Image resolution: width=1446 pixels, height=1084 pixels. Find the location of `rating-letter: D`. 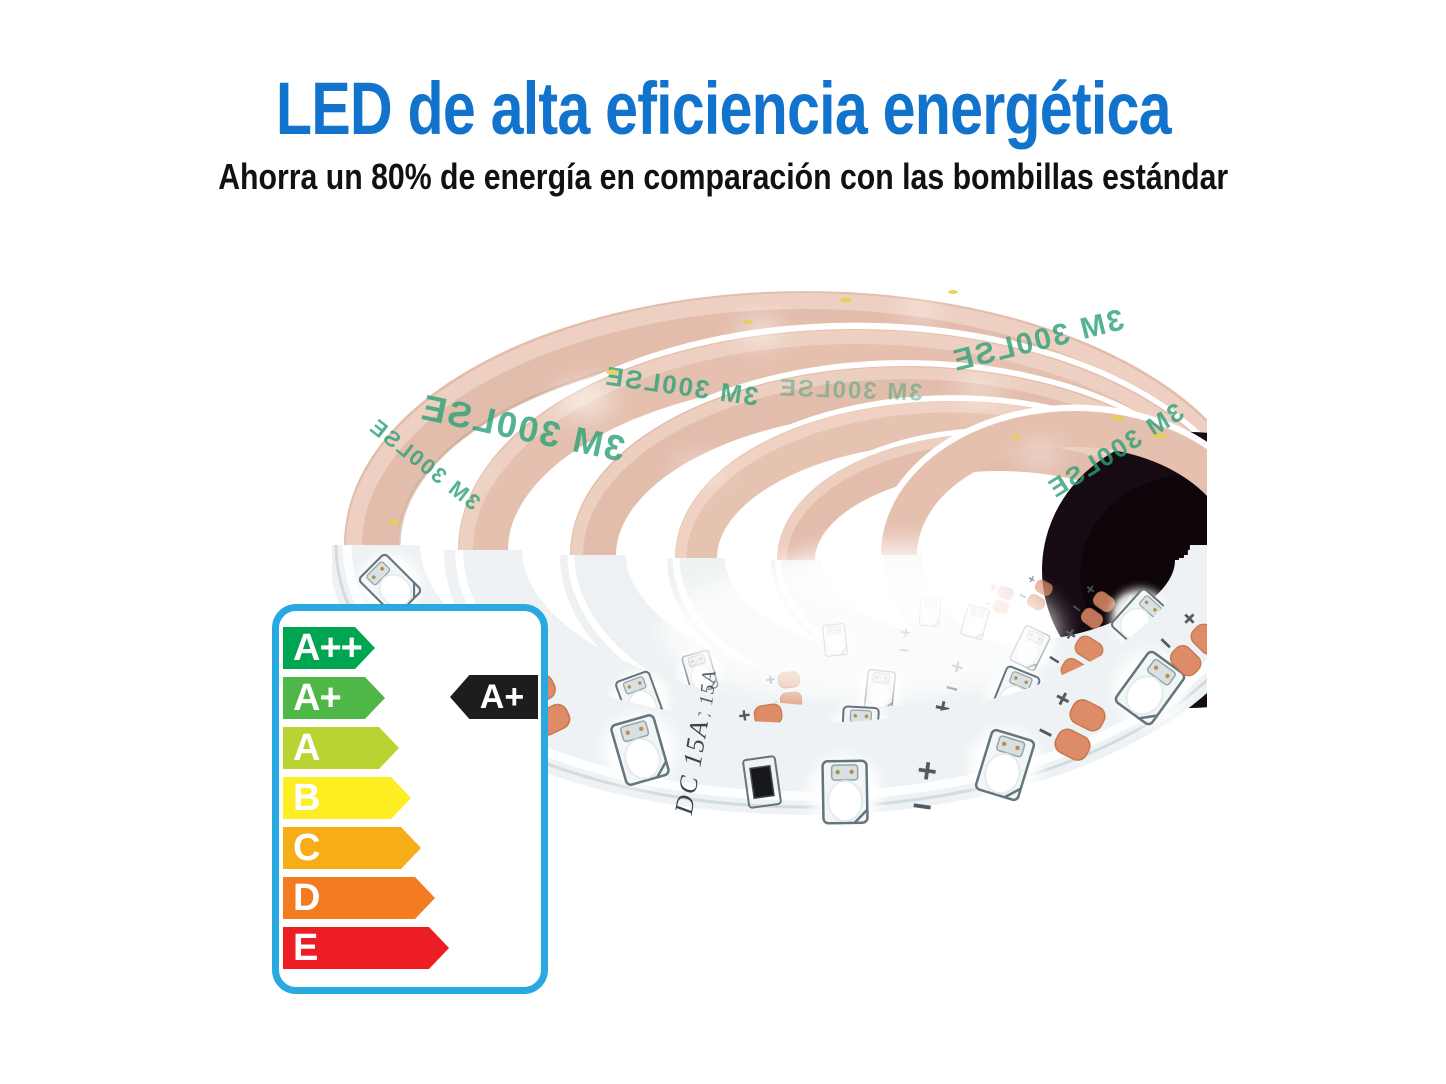

rating-letter: D is located at coordinates (306, 897).